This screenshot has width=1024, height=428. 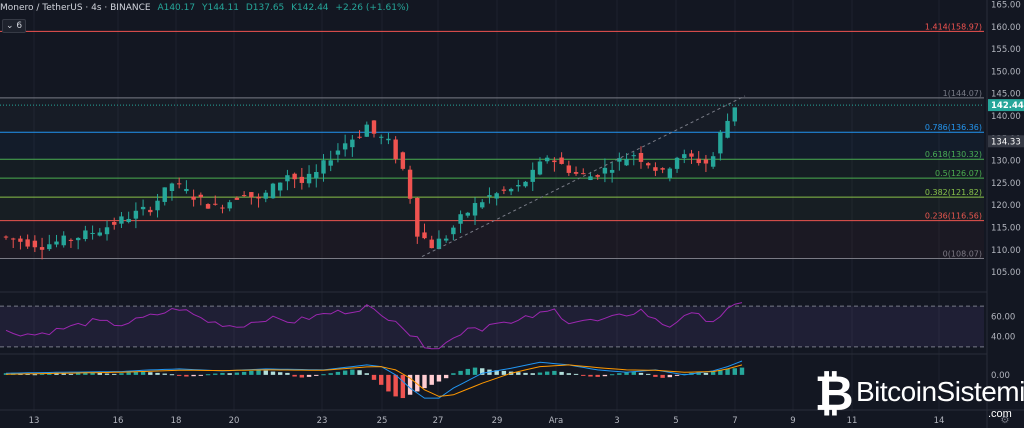 I want to click on price-tick-label: 140.00, so click(x=1006, y=117).